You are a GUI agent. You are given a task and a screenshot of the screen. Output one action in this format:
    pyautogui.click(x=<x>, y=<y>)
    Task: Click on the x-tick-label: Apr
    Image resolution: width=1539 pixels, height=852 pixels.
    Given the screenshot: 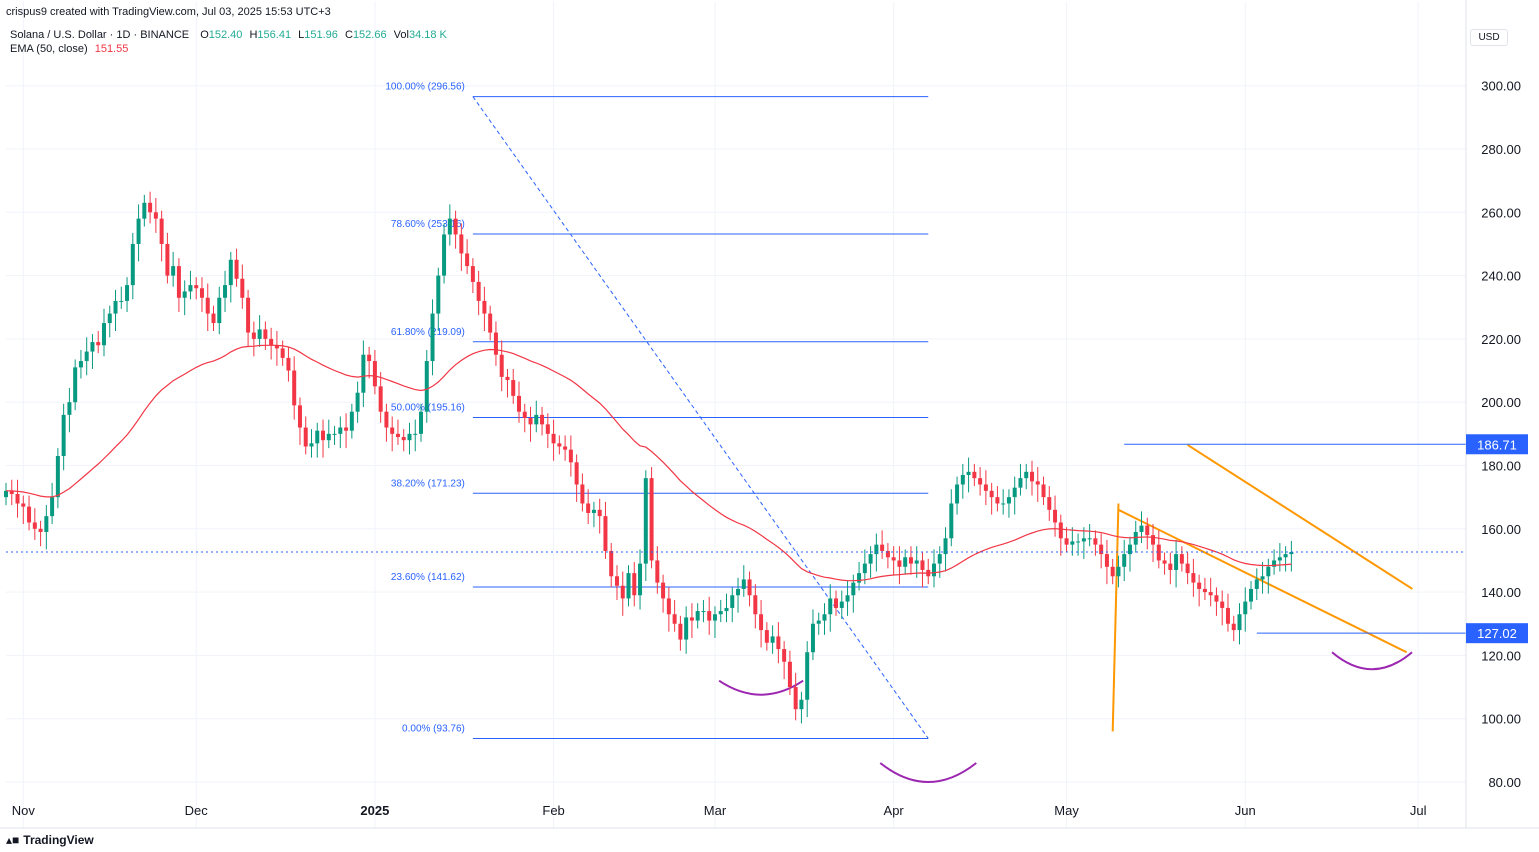 What is the action you would take?
    pyautogui.click(x=894, y=810)
    